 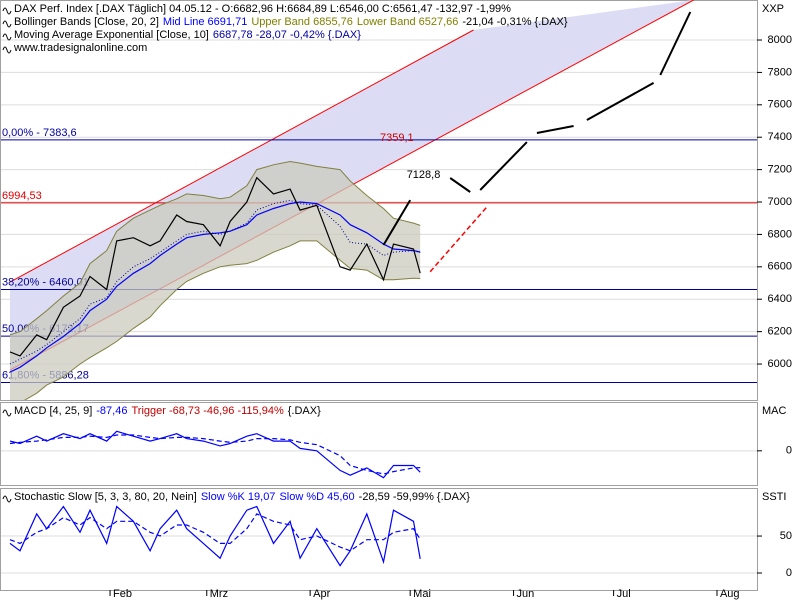 I want to click on level-label: 6994,53, so click(x=22, y=196).